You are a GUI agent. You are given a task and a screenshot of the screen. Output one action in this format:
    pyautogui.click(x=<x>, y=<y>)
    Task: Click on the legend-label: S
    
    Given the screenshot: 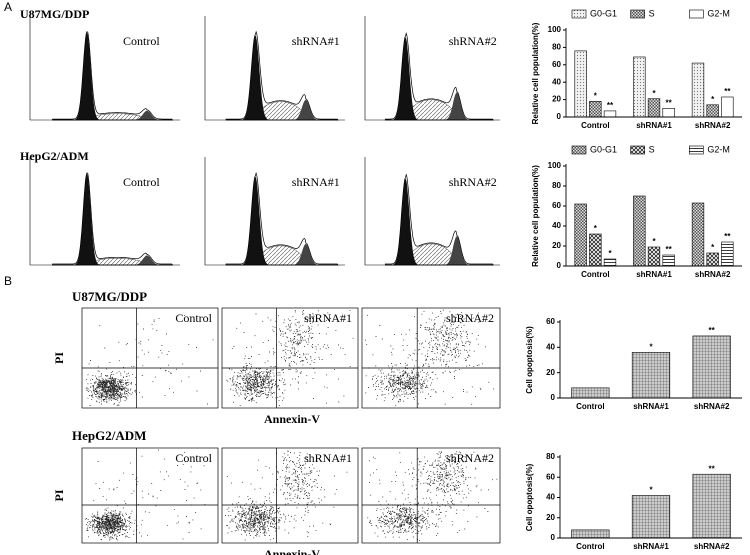 What is the action you would take?
    pyautogui.click(x=652, y=149)
    